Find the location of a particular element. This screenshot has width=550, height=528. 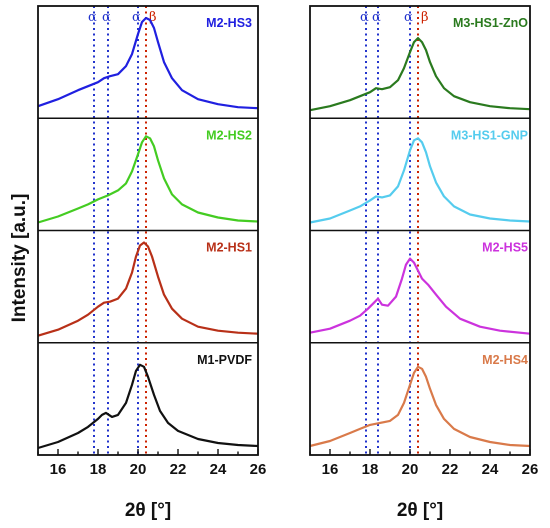

ref-label-1-2: α is located at coordinates (408, 17).